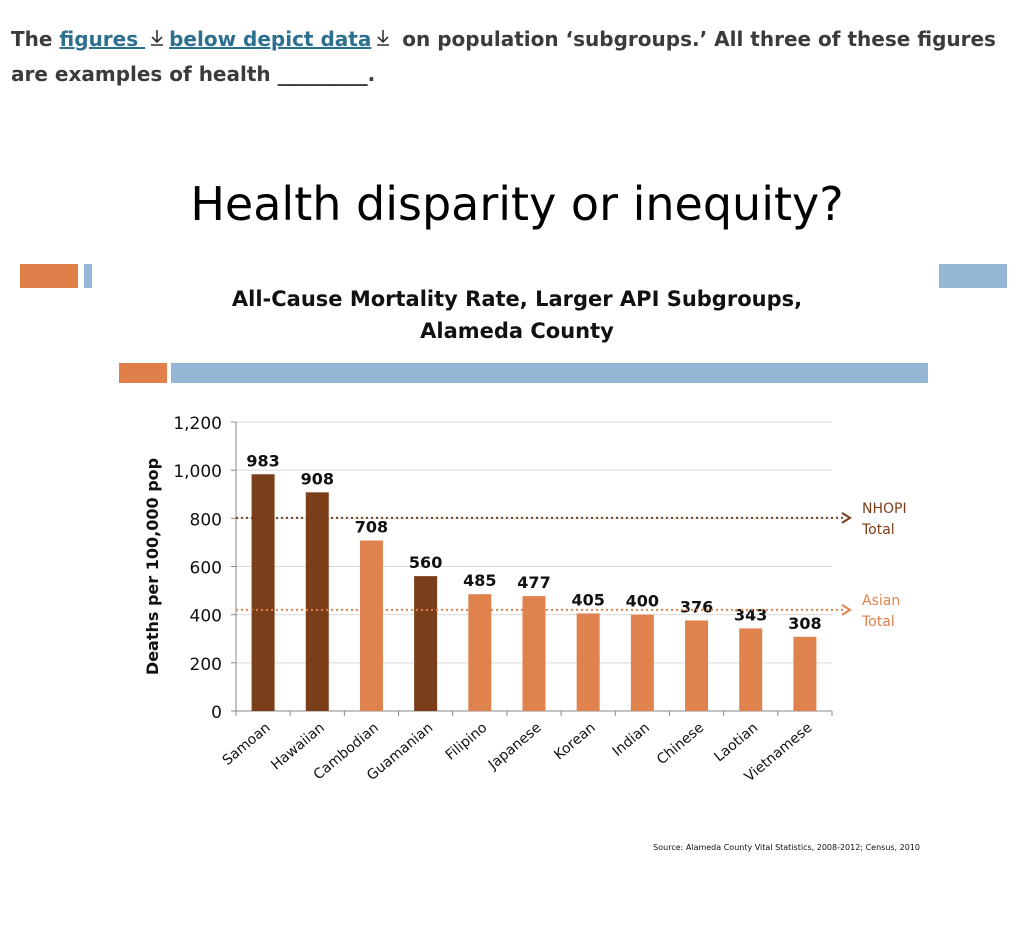  What do you see at coordinates (973, 276) in the screenshot?
I see `accent-bar-blue-right` at bounding box center [973, 276].